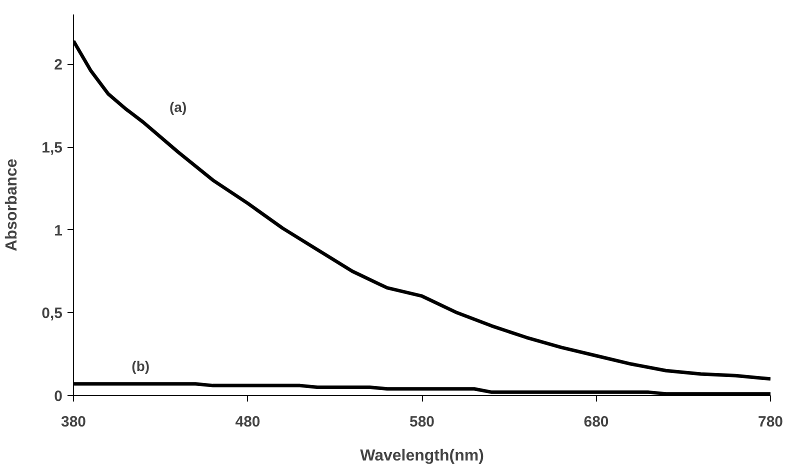 The width and height of the screenshot is (789, 467). Describe the element at coordinates (596, 422) in the screenshot. I see `x-tick-label: 680` at that location.